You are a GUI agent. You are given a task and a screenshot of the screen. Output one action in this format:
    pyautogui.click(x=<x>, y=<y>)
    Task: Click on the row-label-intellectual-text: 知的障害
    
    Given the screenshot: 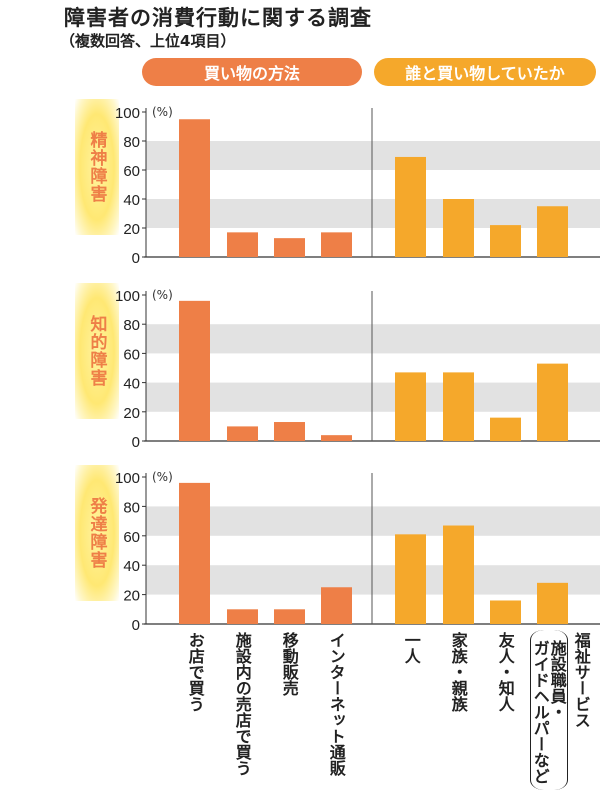 What is the action you would take?
    pyautogui.click(x=96, y=351)
    